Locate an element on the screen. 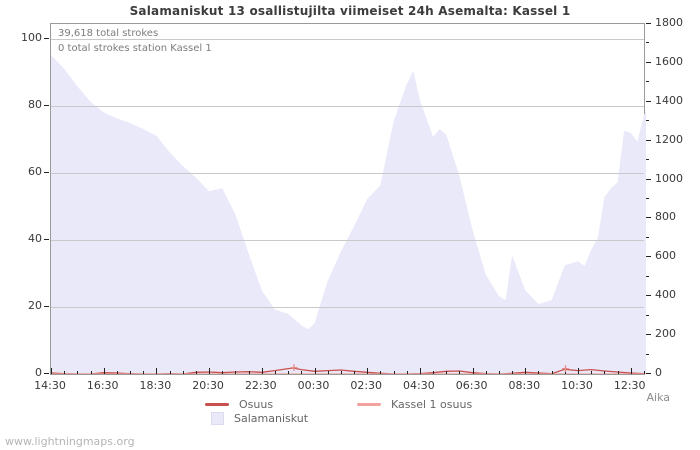 The image size is (700, 450). watermark: www.lightningmaps.org is located at coordinates (70, 441).